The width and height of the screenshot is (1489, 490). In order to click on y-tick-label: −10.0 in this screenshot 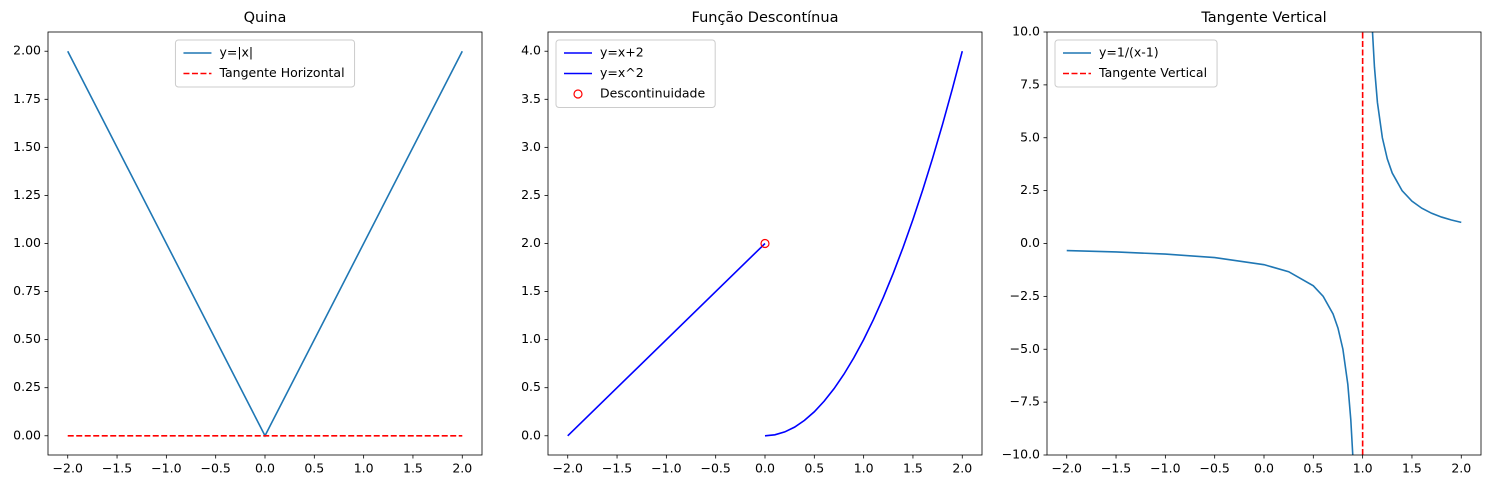, I will do `click(1021, 454)`.